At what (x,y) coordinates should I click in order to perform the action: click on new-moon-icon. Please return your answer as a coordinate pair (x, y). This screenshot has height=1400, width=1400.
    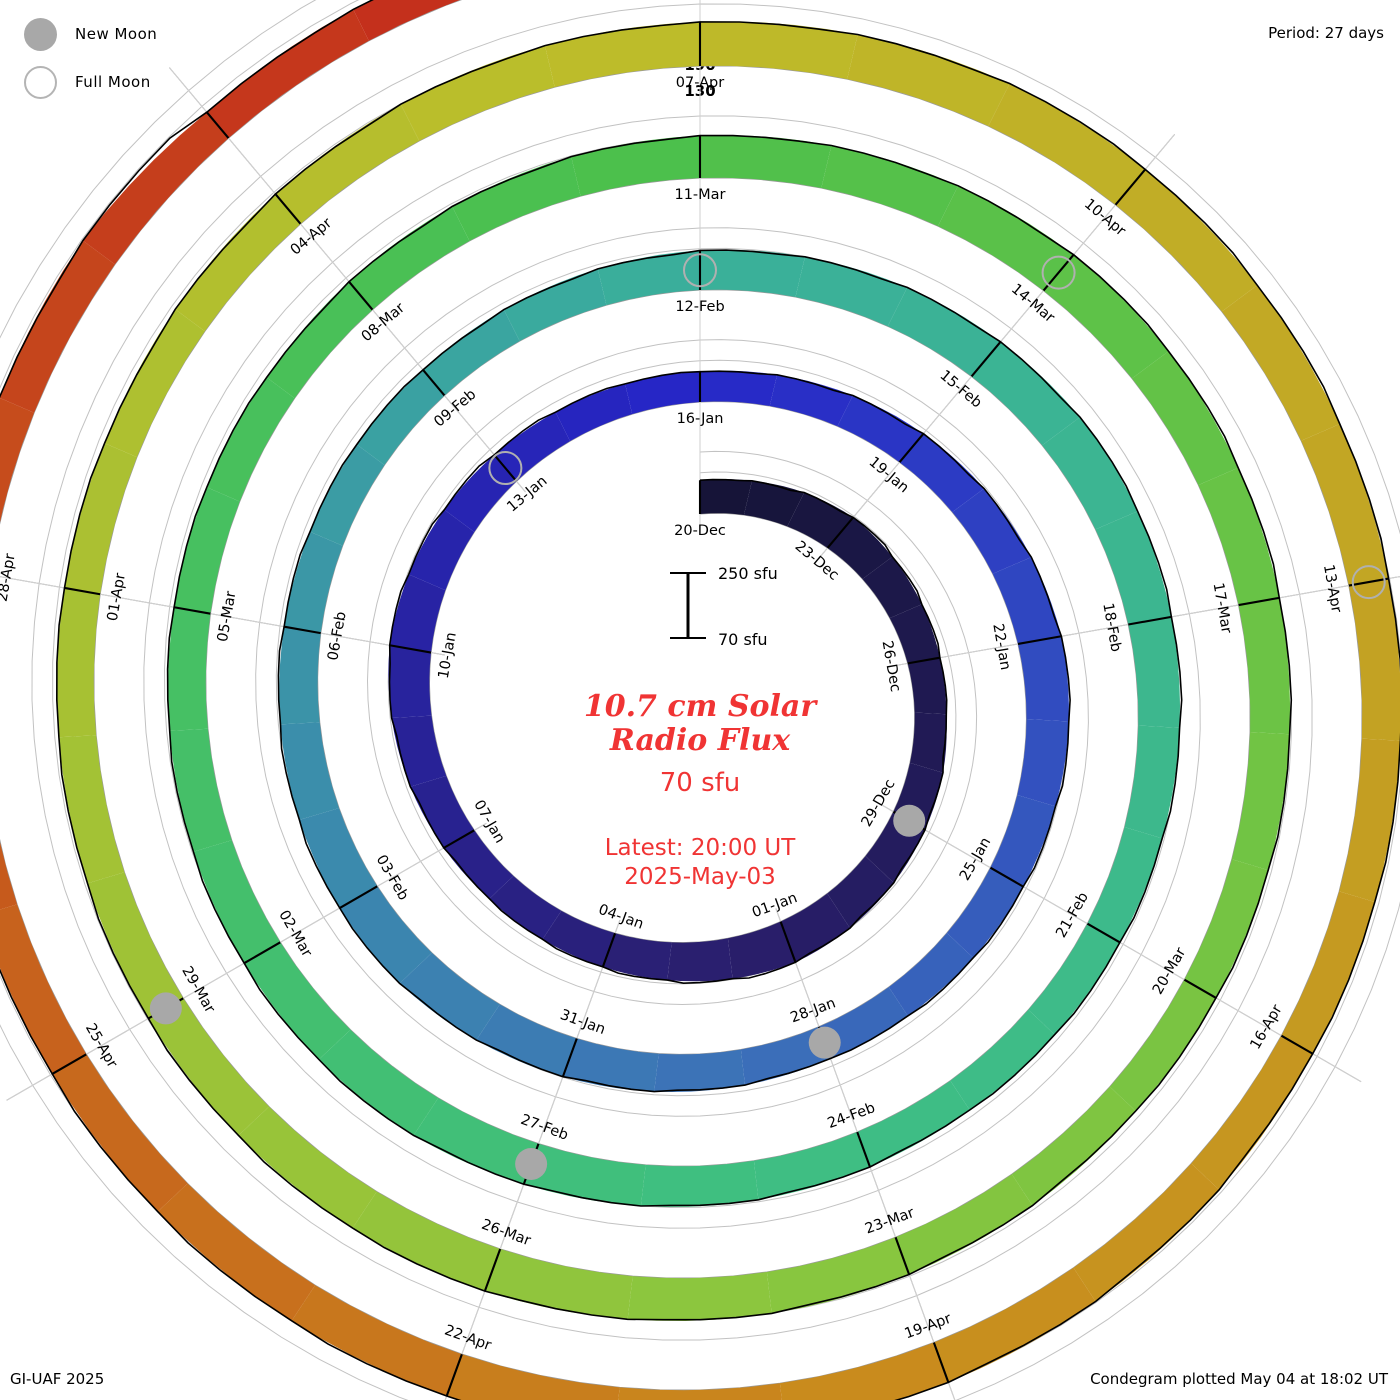
    Looking at the image, I should click on (40, 34).